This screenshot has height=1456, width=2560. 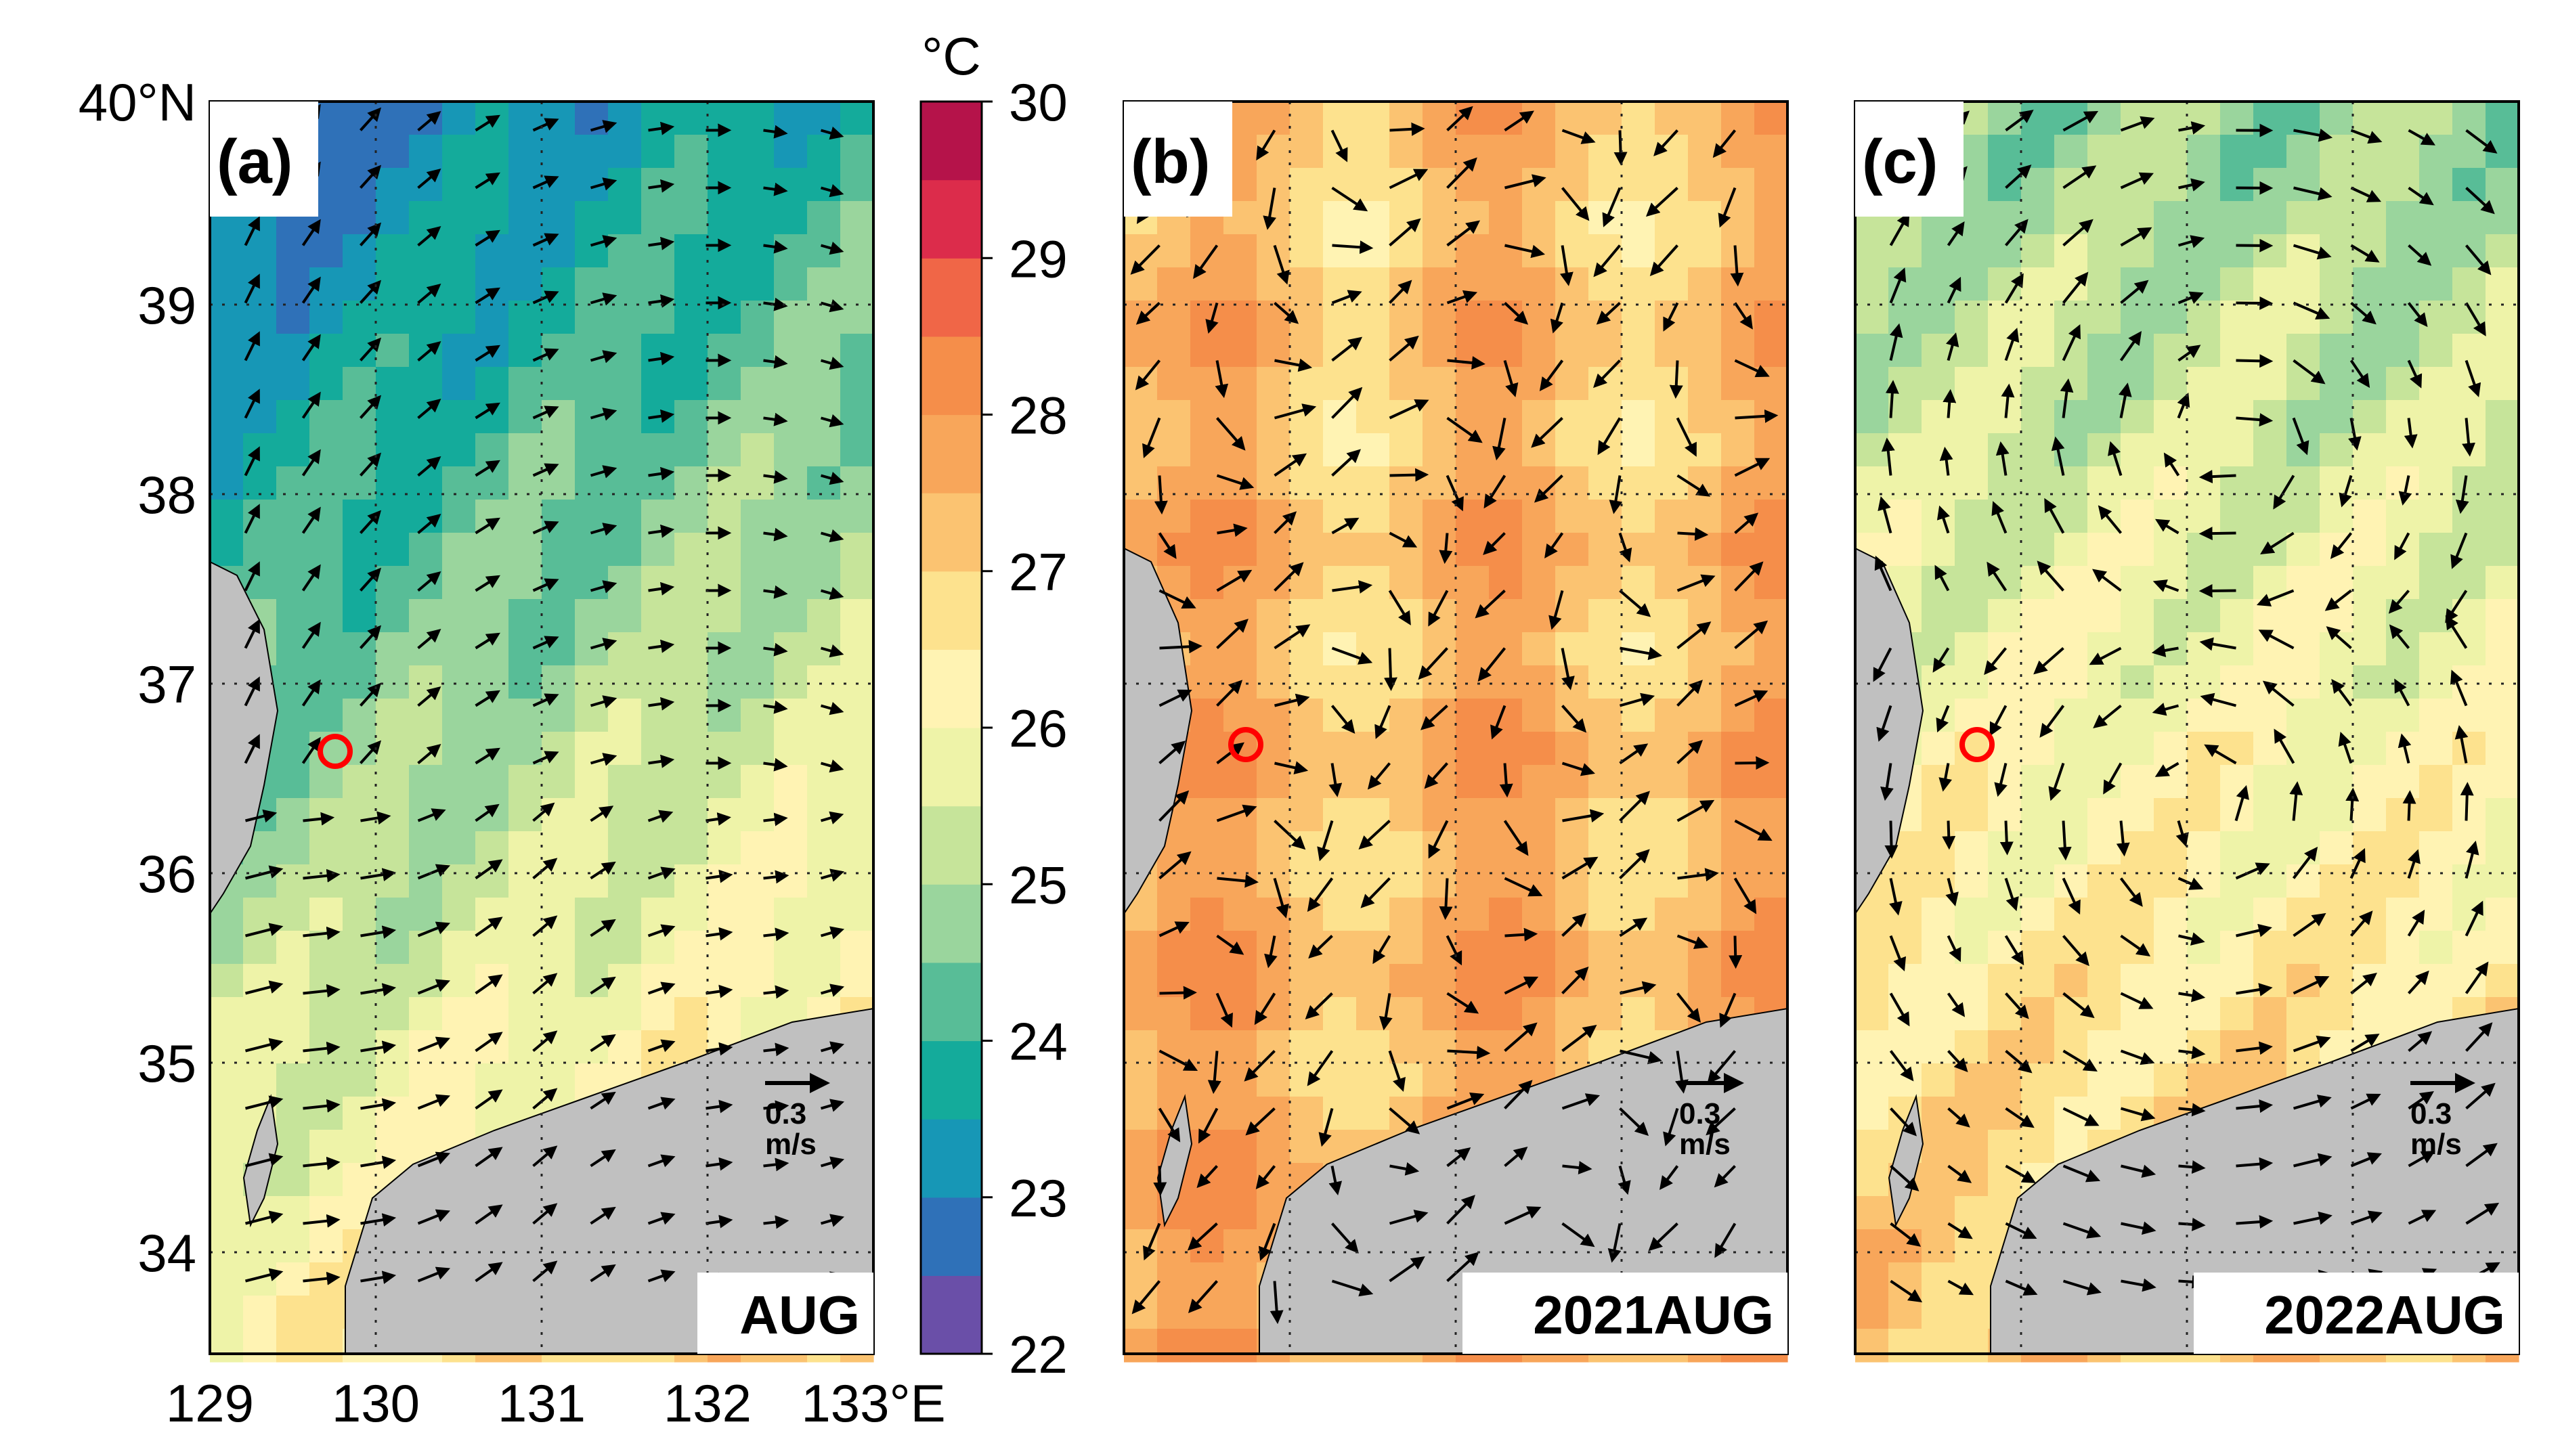 What do you see at coordinates (1711, 1117) in the screenshot?
I see `scale-arrow: 0.3 m/s` at bounding box center [1711, 1117].